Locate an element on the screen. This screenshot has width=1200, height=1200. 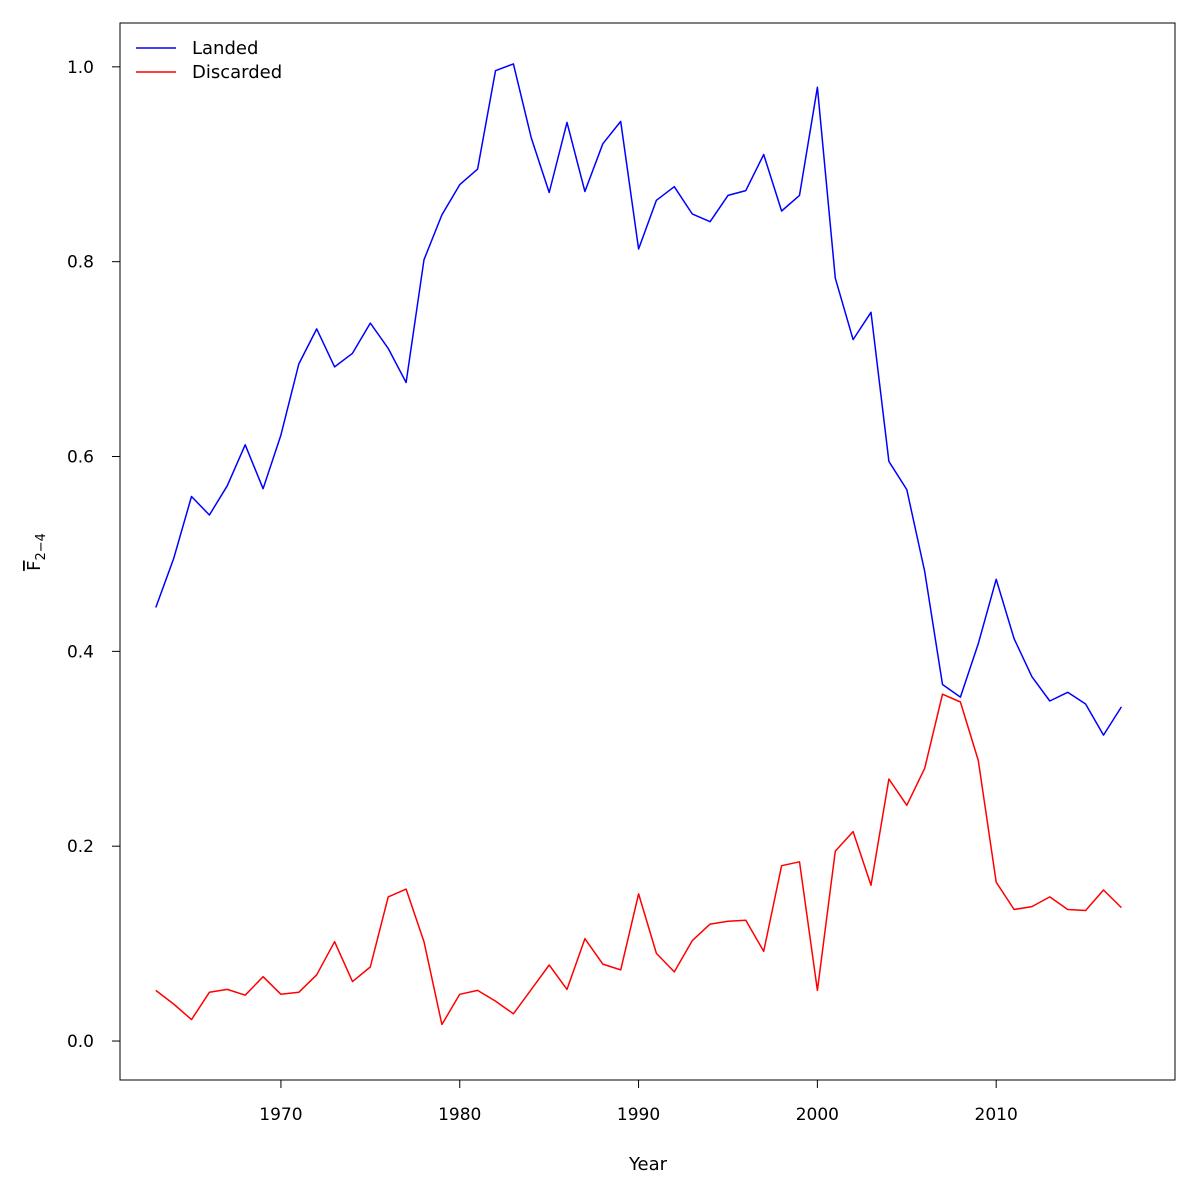
x-tick-label: 2000 is located at coordinates (817, 1115).